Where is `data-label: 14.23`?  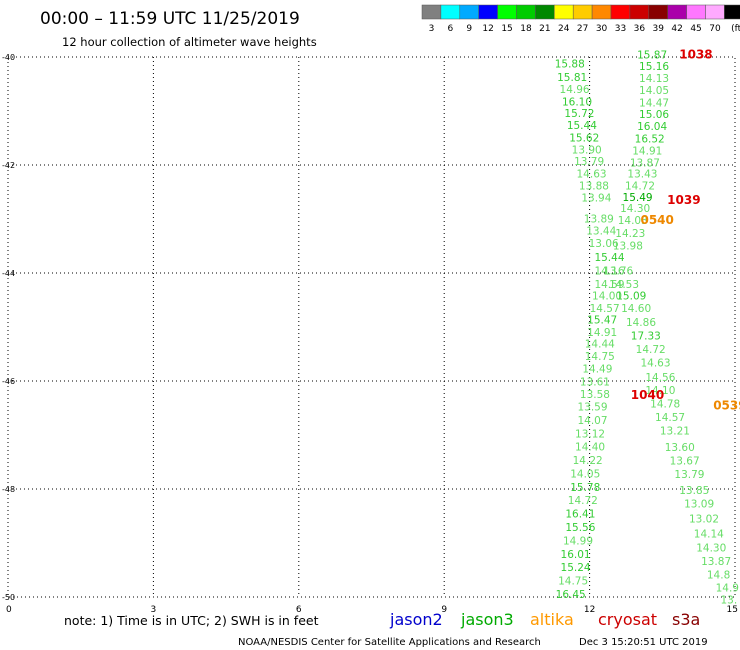
data-label: 14.23 is located at coordinates (630, 234).